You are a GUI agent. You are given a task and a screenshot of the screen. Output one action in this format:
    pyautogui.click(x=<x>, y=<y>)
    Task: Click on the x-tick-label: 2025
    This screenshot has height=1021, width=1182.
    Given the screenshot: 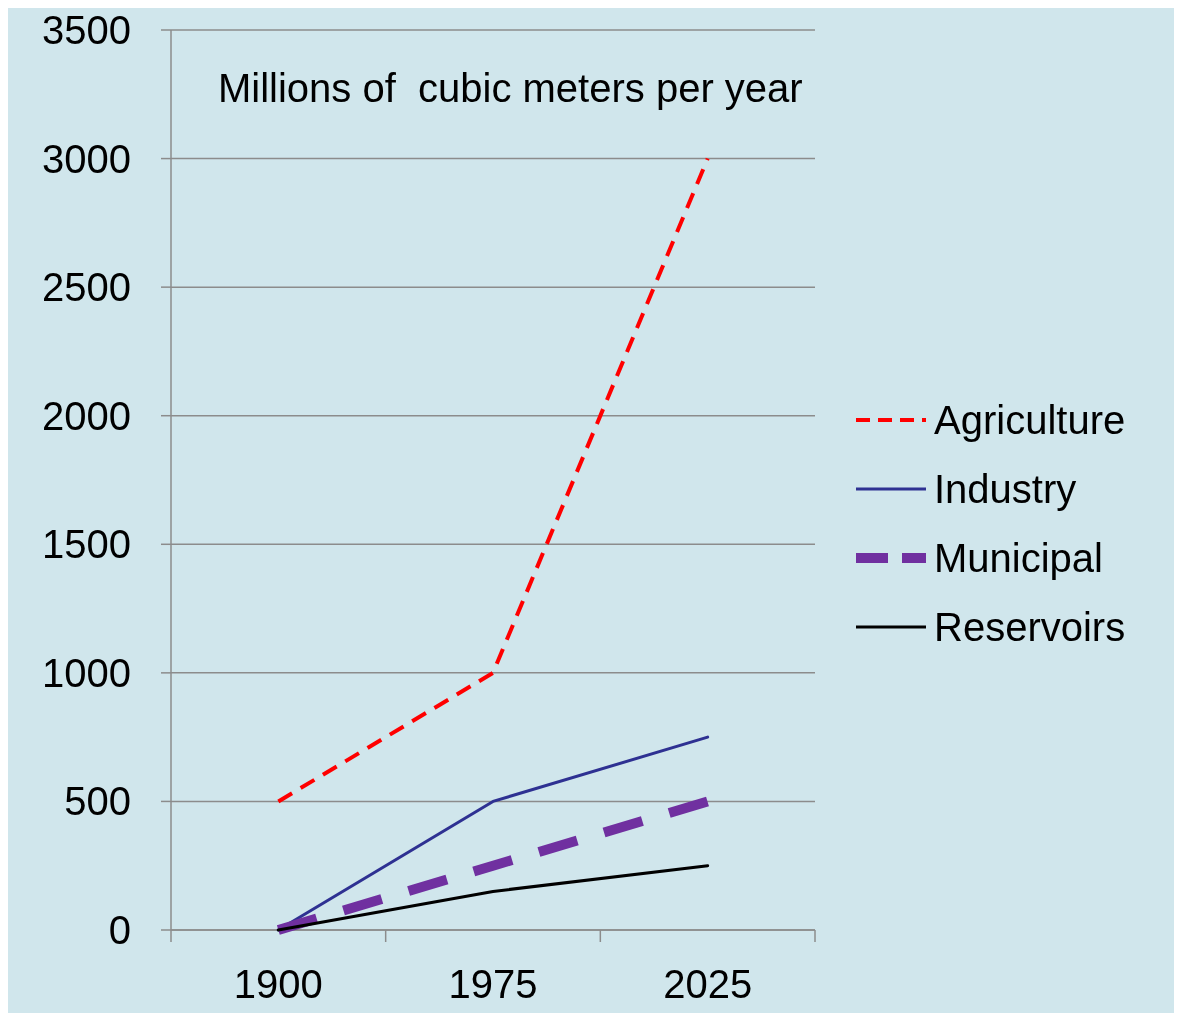 What is the action you would take?
    pyautogui.click(x=708, y=984)
    